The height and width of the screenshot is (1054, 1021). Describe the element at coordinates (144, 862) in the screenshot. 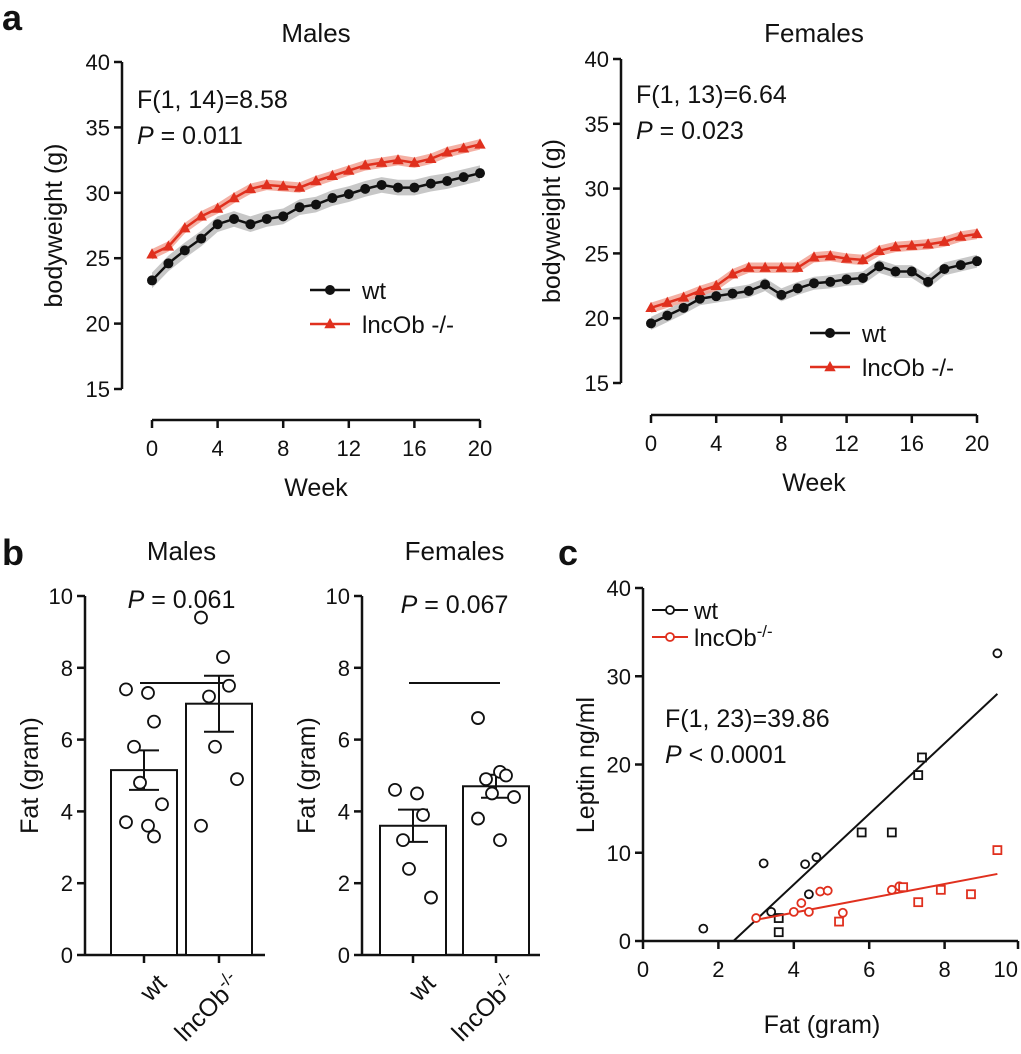

I see `bar-wt` at that location.